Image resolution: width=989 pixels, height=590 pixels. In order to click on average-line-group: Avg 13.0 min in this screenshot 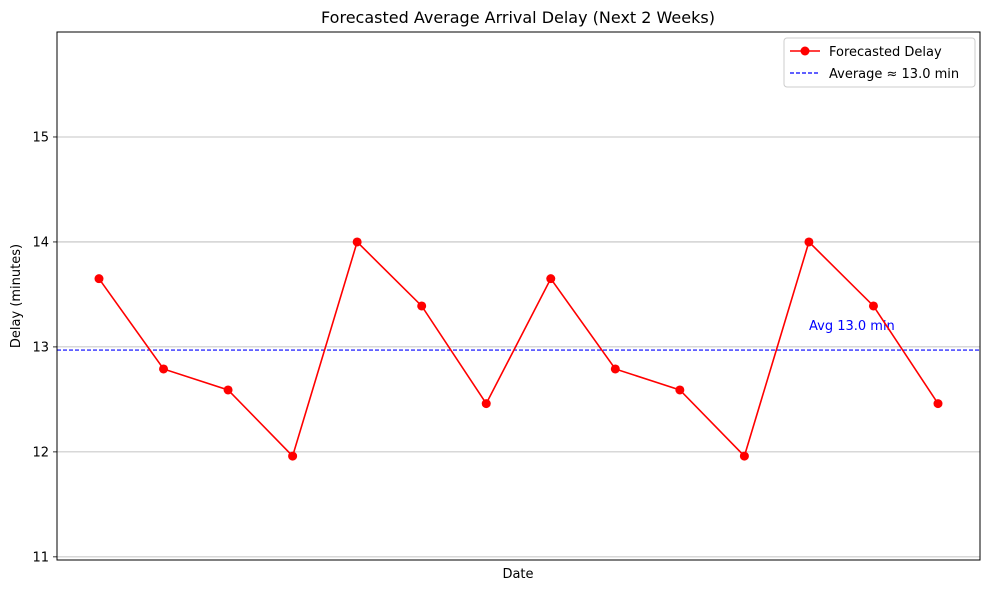, I will do `click(518, 335)`.